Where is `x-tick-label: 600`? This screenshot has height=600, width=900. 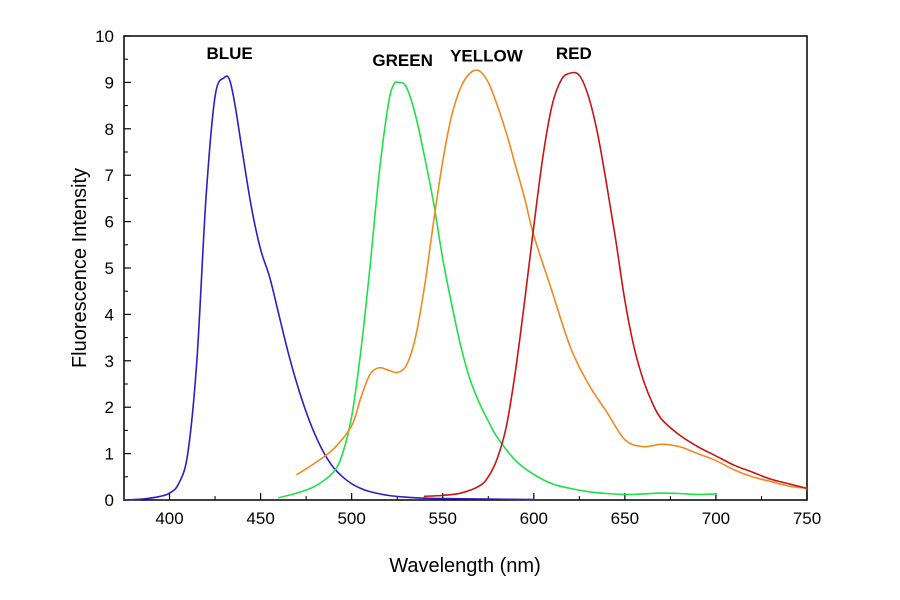 x-tick-label: 600 is located at coordinates (534, 518).